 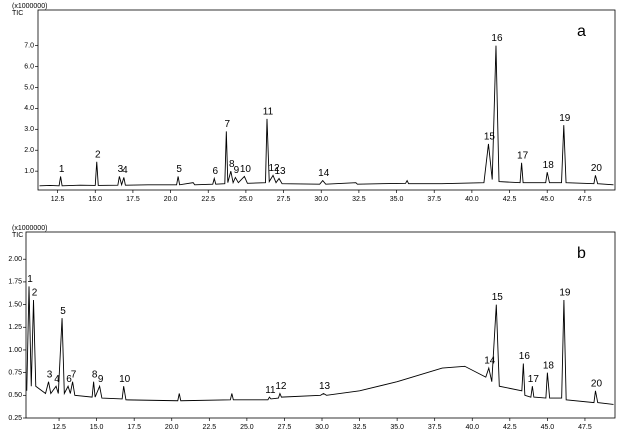 I want to click on y-tick-label: 1.25, so click(x=15, y=327).